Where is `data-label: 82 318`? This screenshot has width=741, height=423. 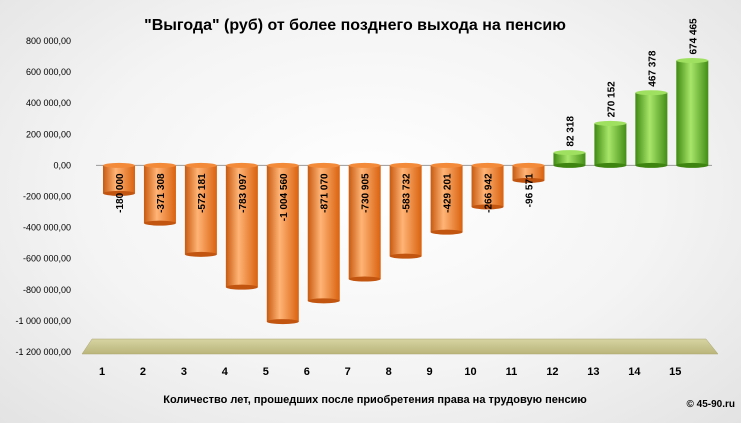
data-label: 82 318 is located at coordinates (570, 131).